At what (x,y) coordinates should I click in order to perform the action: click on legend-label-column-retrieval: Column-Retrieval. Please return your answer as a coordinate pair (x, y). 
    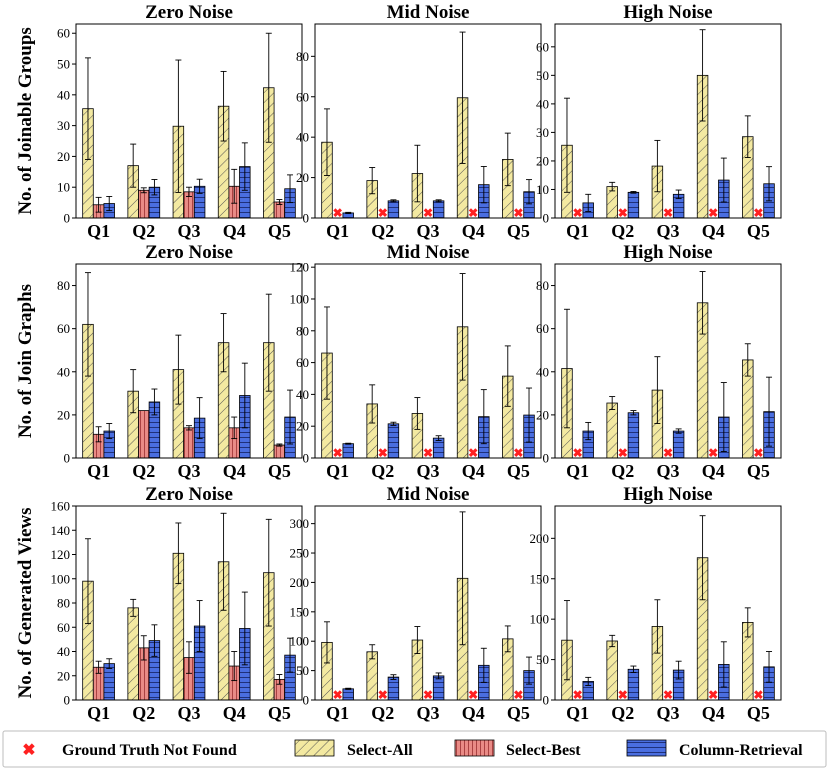
    Looking at the image, I should click on (741, 750).